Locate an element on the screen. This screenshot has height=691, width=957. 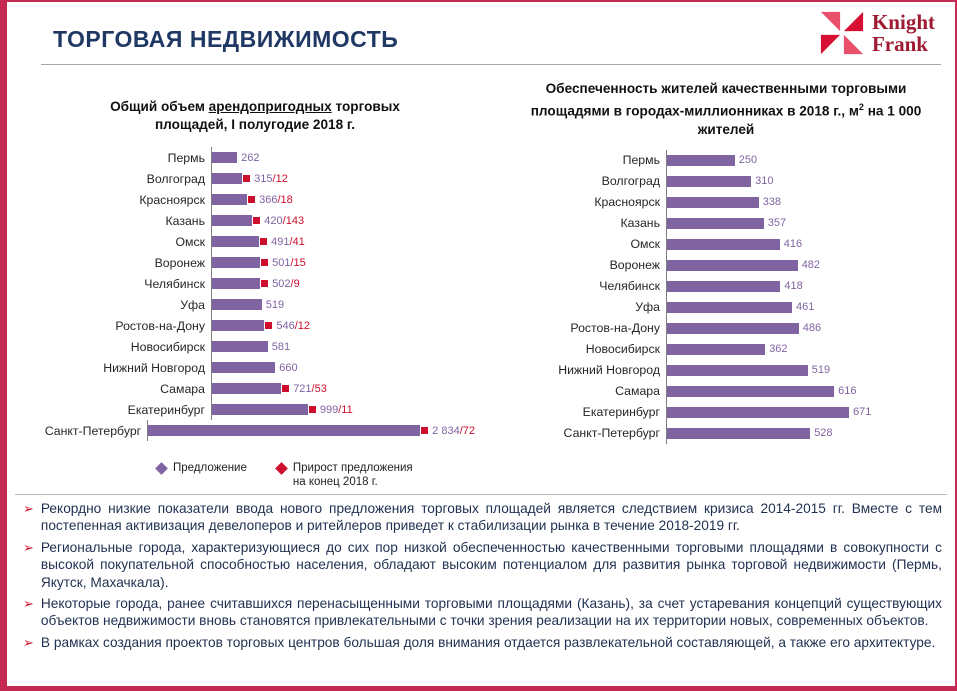
chart-row: Красноярск 338 is located at coordinates (726, 202).